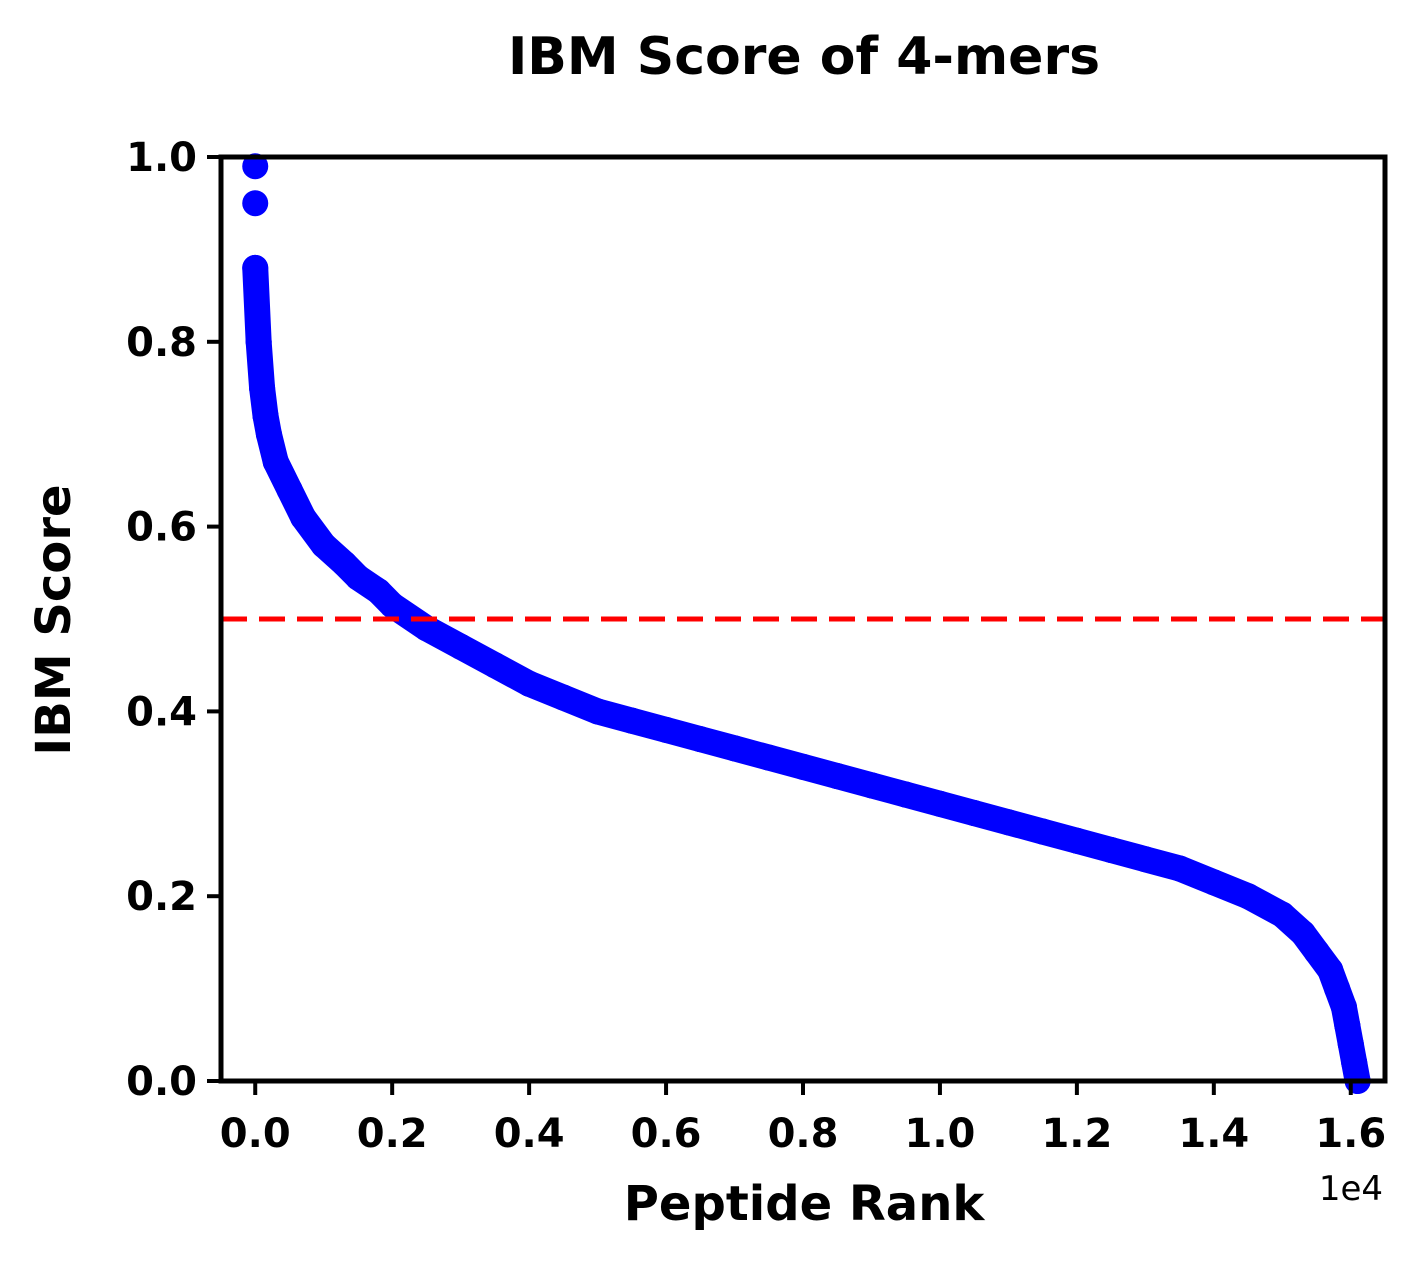 The width and height of the screenshot is (1424, 1263). I want to click on x-axis-label: Peptide Rank, so click(805, 1204).